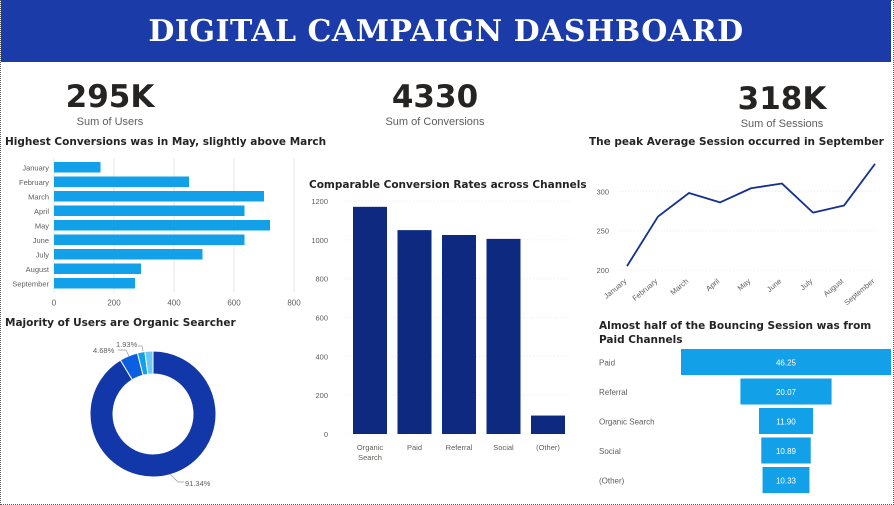  Describe the element at coordinates (326, 434) in the screenshot. I see `y-tick-label: 0` at that location.